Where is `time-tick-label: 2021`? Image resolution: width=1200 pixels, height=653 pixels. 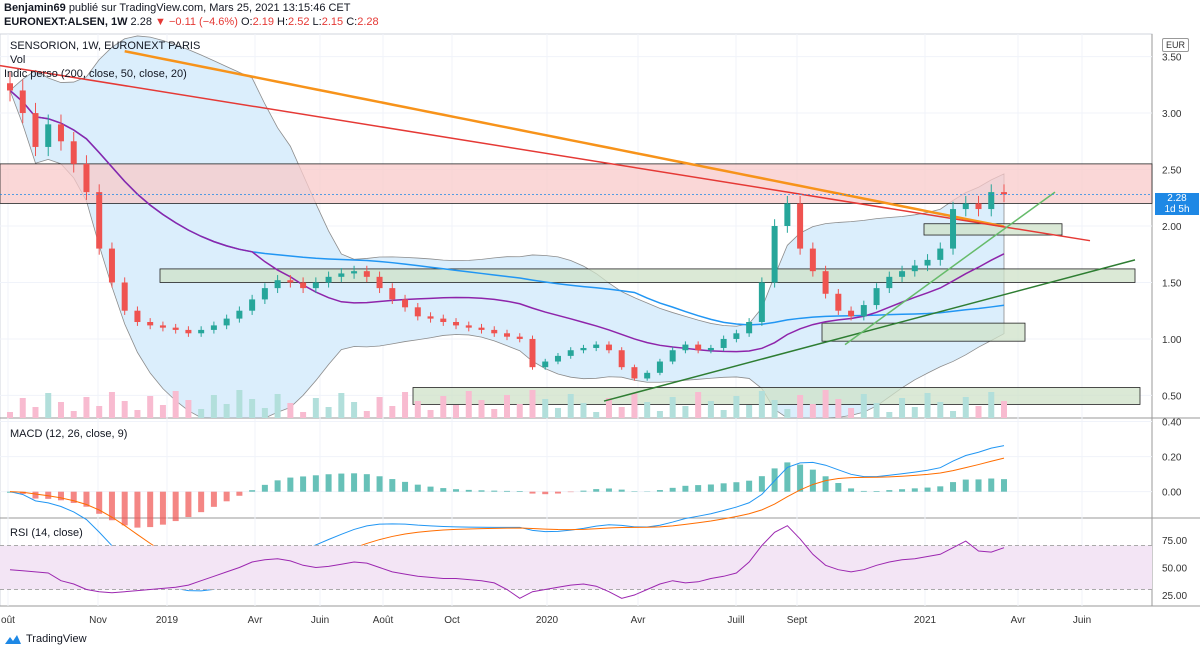 time-tick-label: 2021 is located at coordinates (925, 620).